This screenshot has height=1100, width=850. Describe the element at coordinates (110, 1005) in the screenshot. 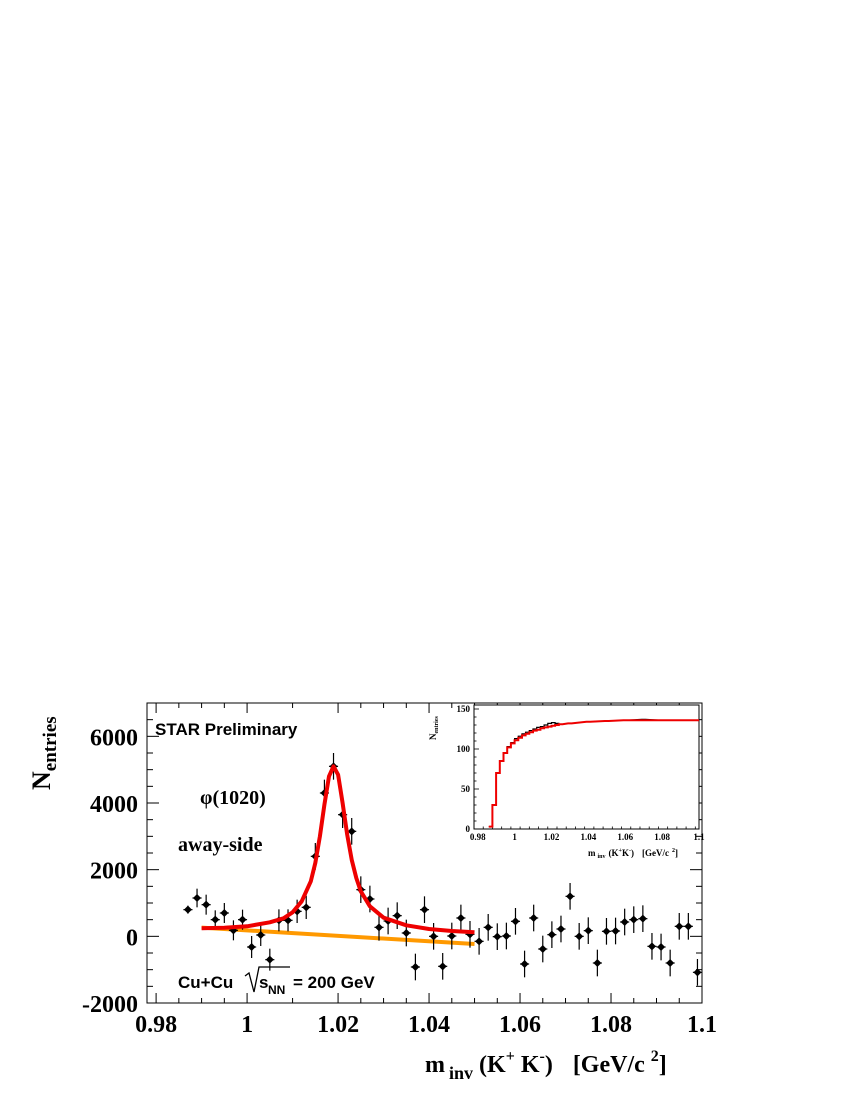

I see `main-y-tick-label: -2000` at that location.